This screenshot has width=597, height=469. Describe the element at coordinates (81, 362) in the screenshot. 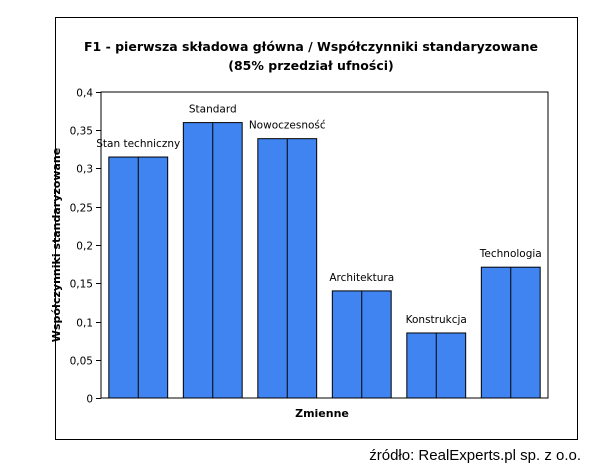

I see `y-tick-label: 0,05` at that location.